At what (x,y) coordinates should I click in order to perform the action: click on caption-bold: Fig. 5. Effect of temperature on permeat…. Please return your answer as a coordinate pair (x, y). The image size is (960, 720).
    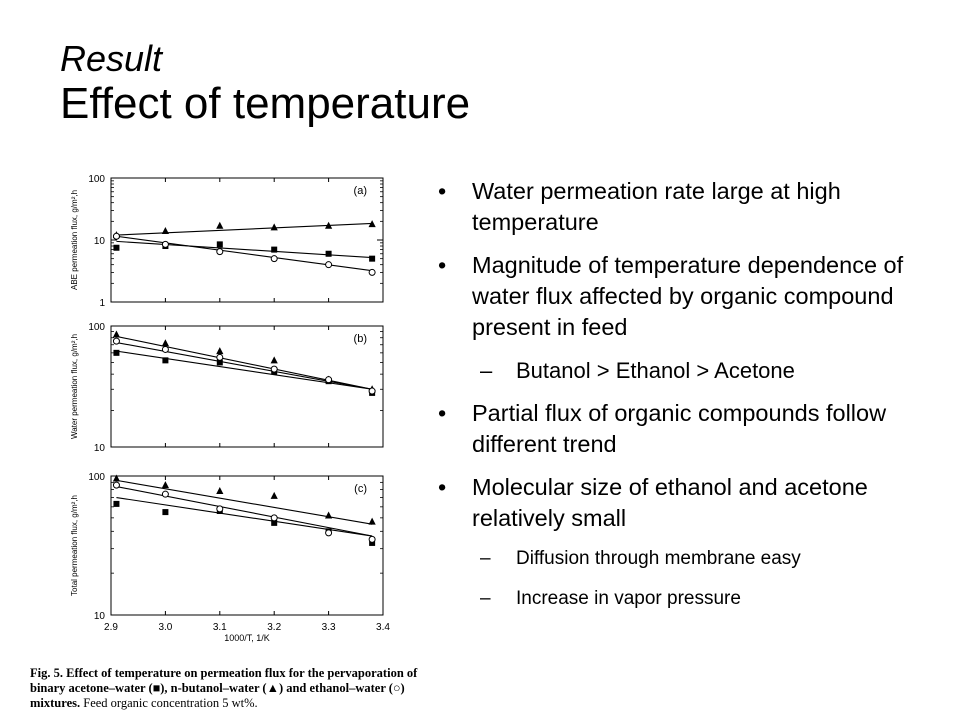
    Looking at the image, I should click on (224, 688).